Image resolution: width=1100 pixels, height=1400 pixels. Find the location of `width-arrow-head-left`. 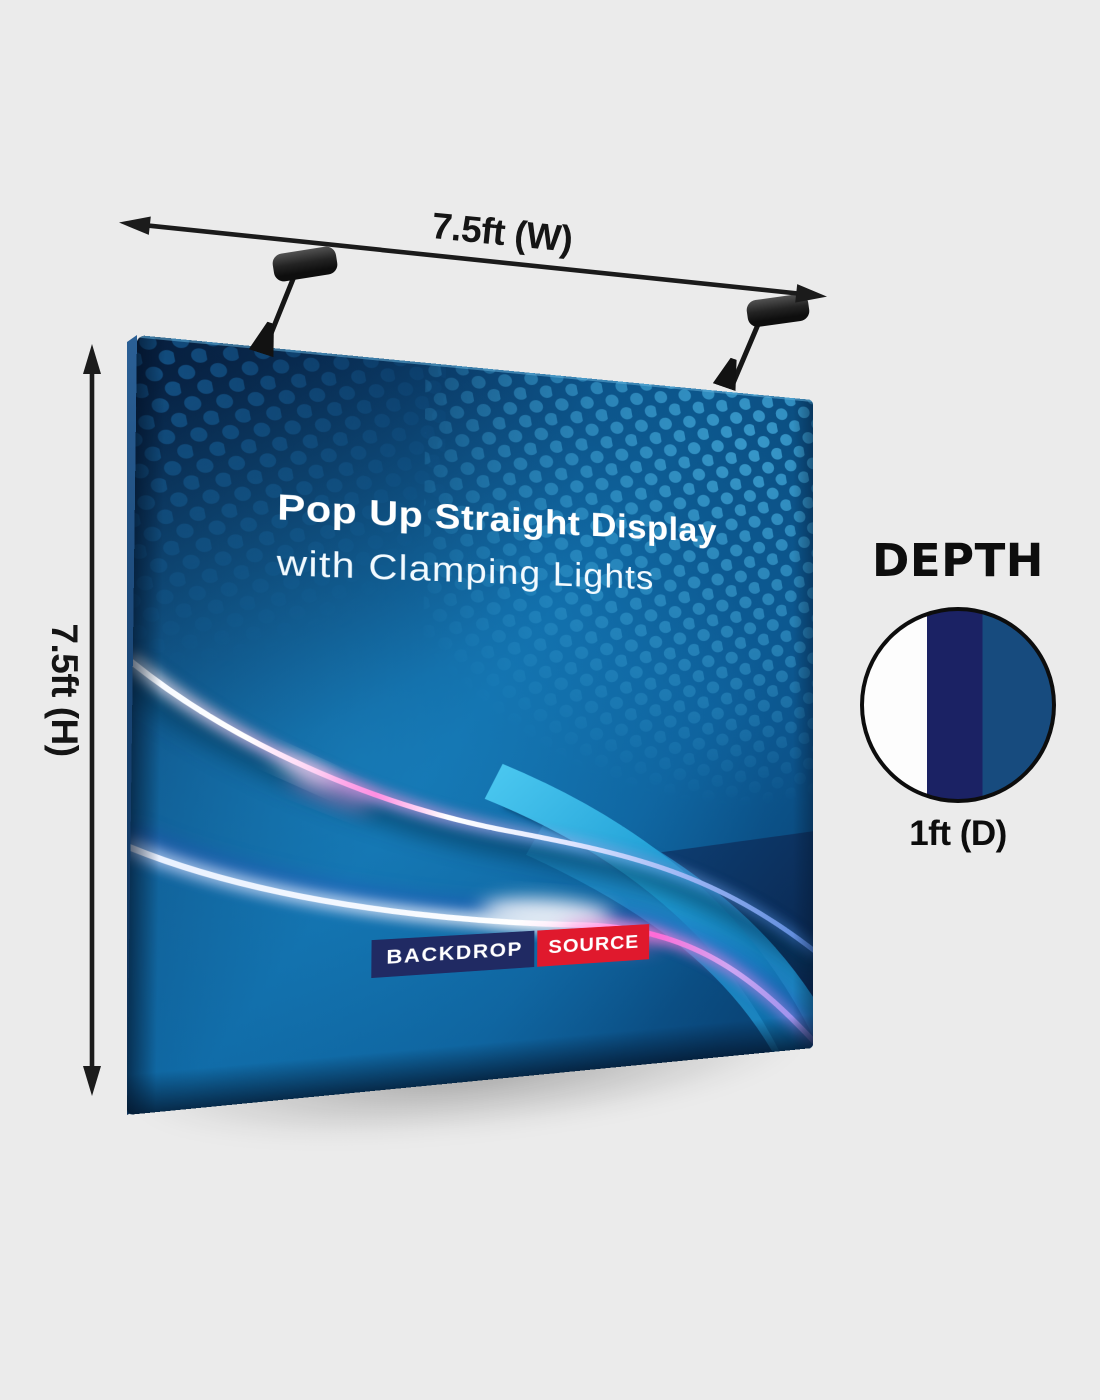

width-arrow-head-left is located at coordinates (135, 225).